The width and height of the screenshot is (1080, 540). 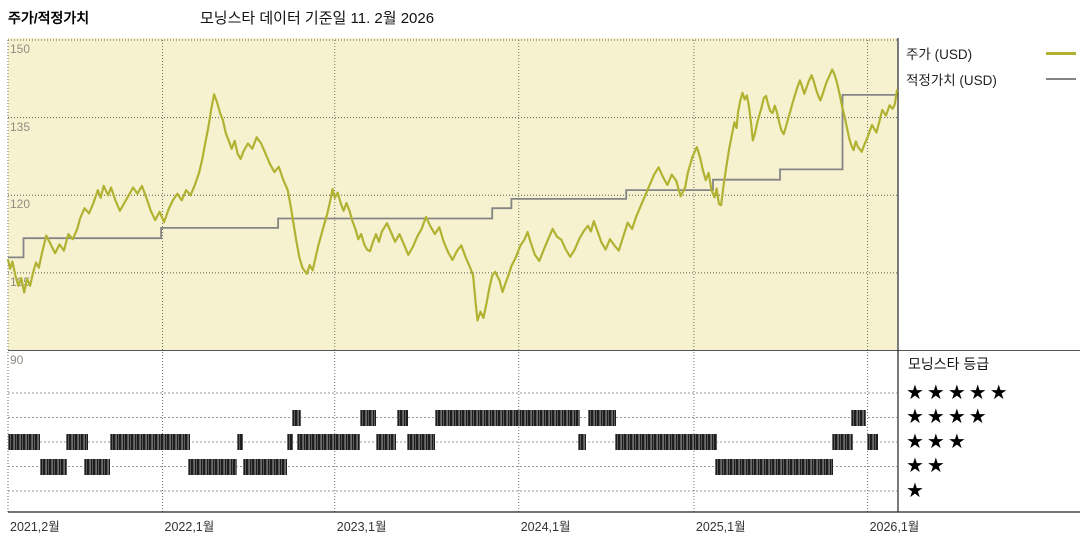 I want to click on legend-item-fair-value: 적정가치 (USD), so click(x=991, y=79).